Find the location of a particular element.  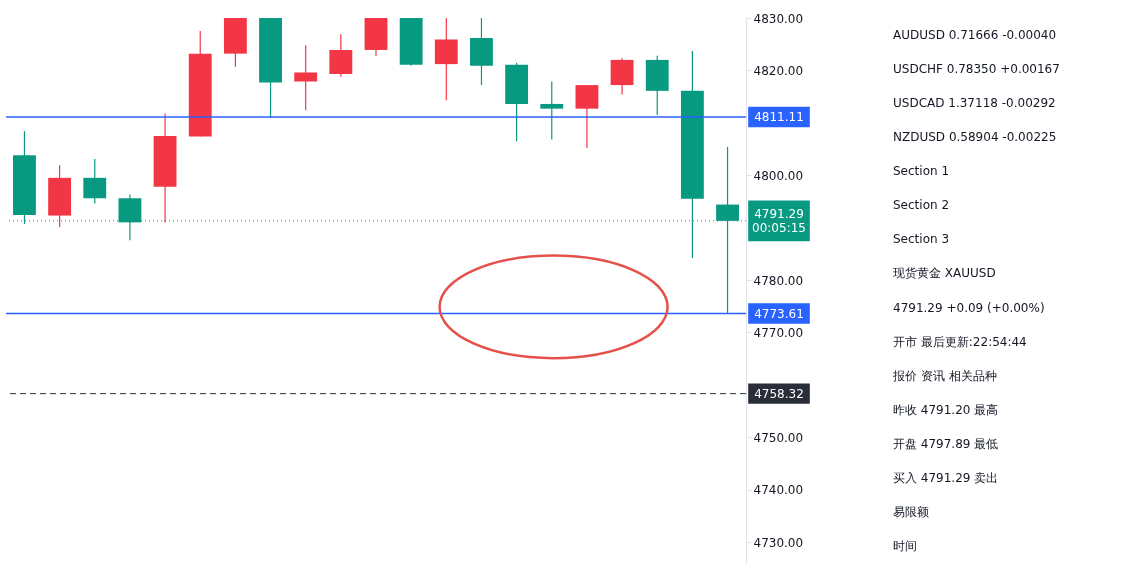

text: Section 1 is located at coordinates (921, 171).